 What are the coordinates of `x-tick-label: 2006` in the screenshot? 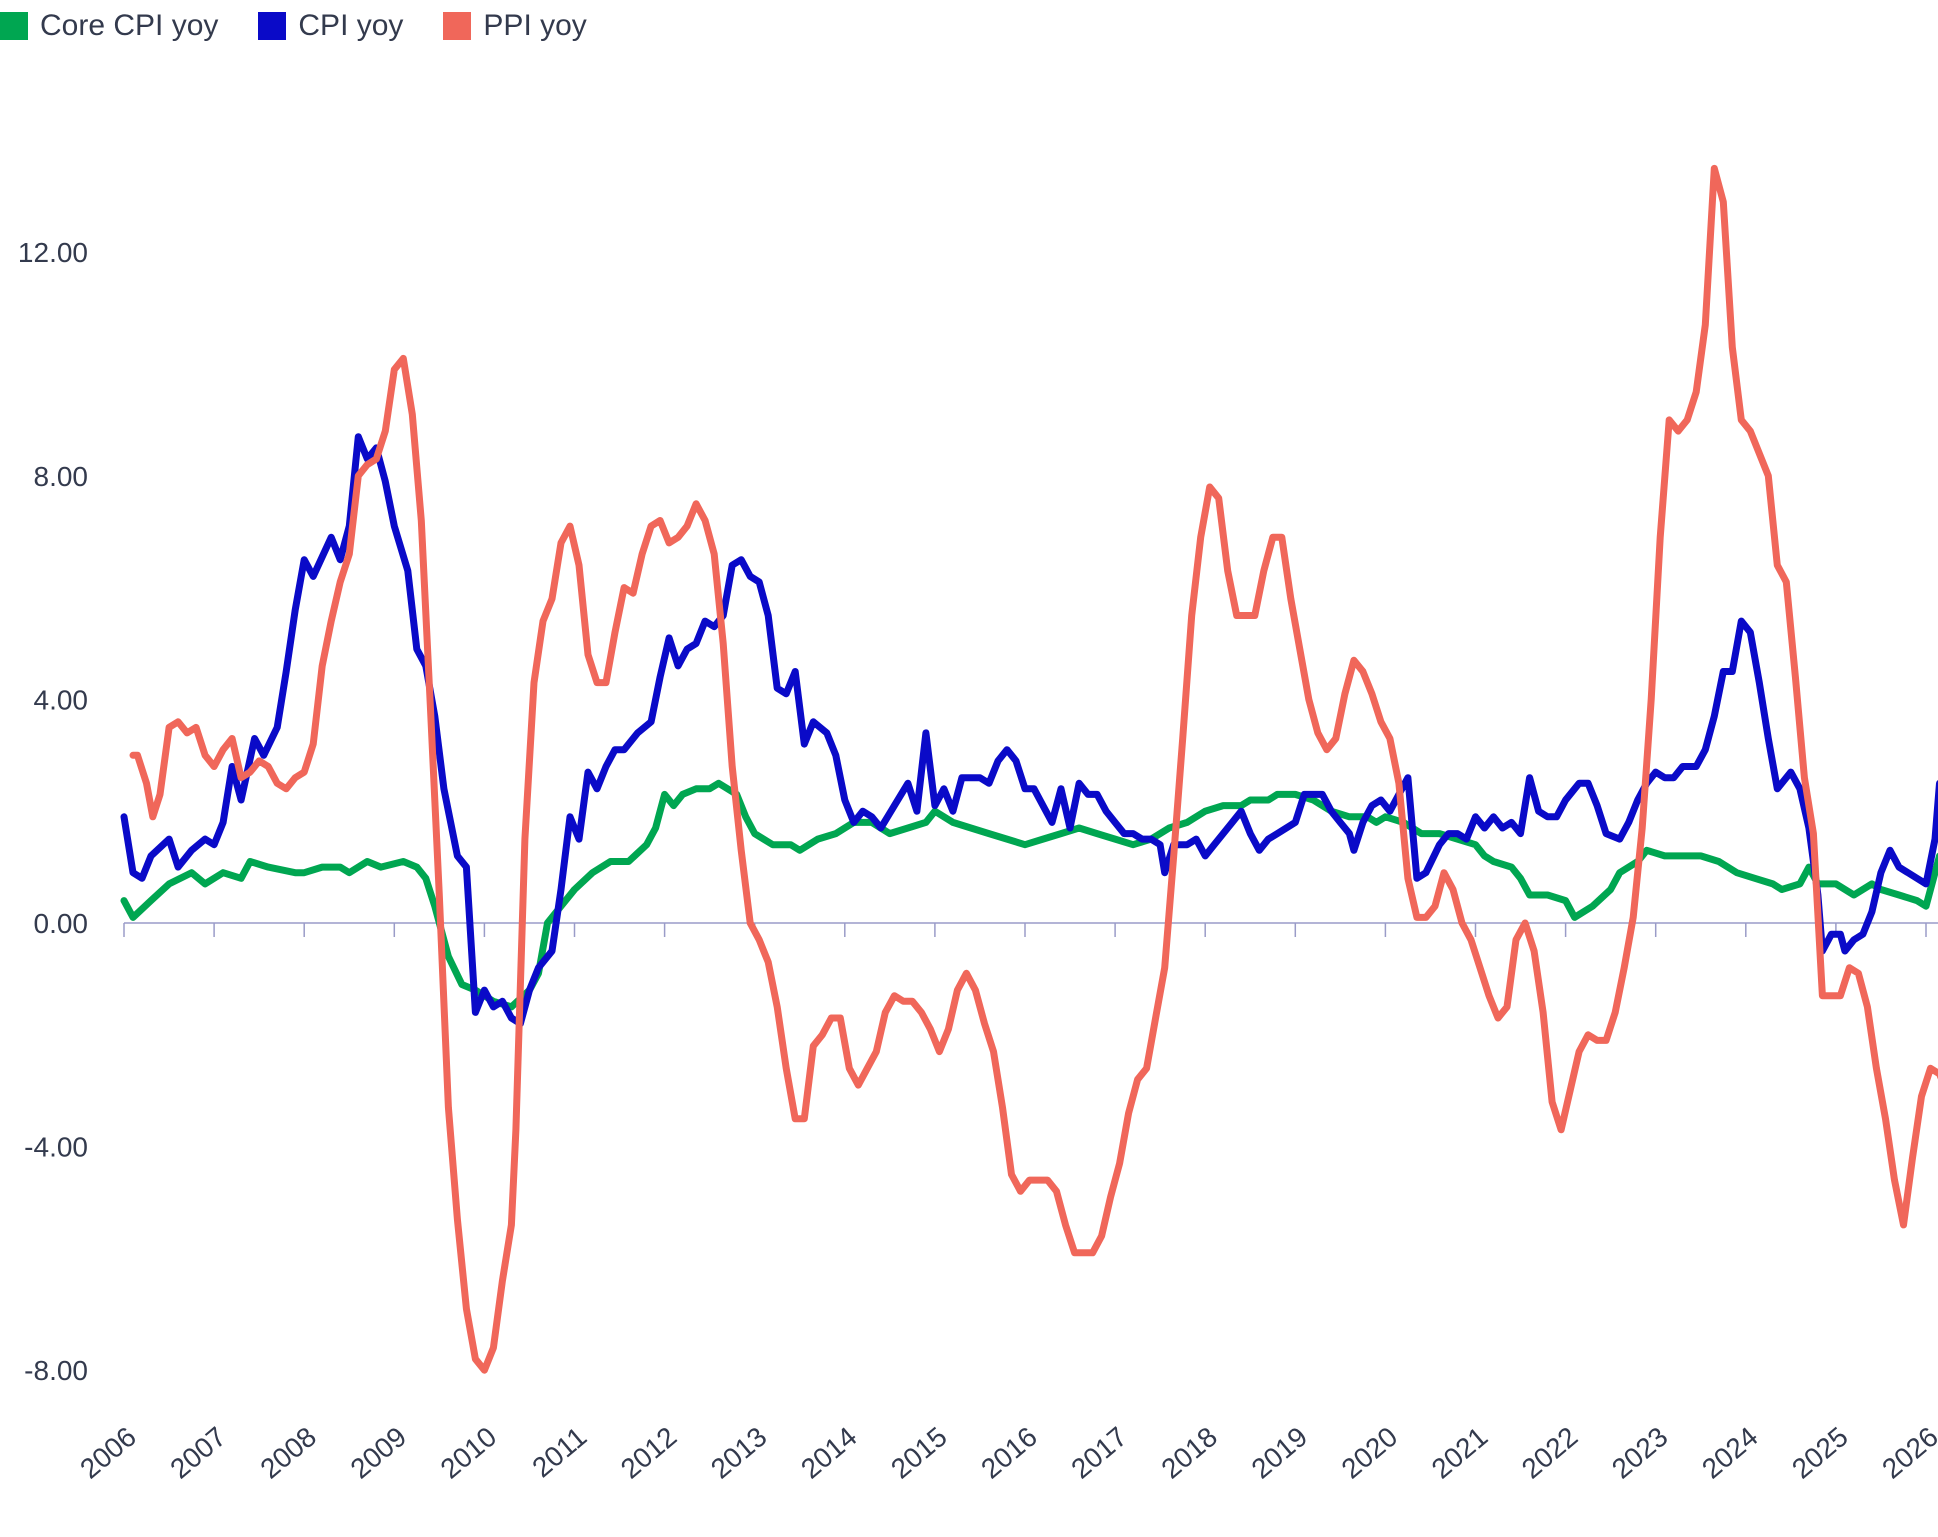 It's located at (108, 1453).